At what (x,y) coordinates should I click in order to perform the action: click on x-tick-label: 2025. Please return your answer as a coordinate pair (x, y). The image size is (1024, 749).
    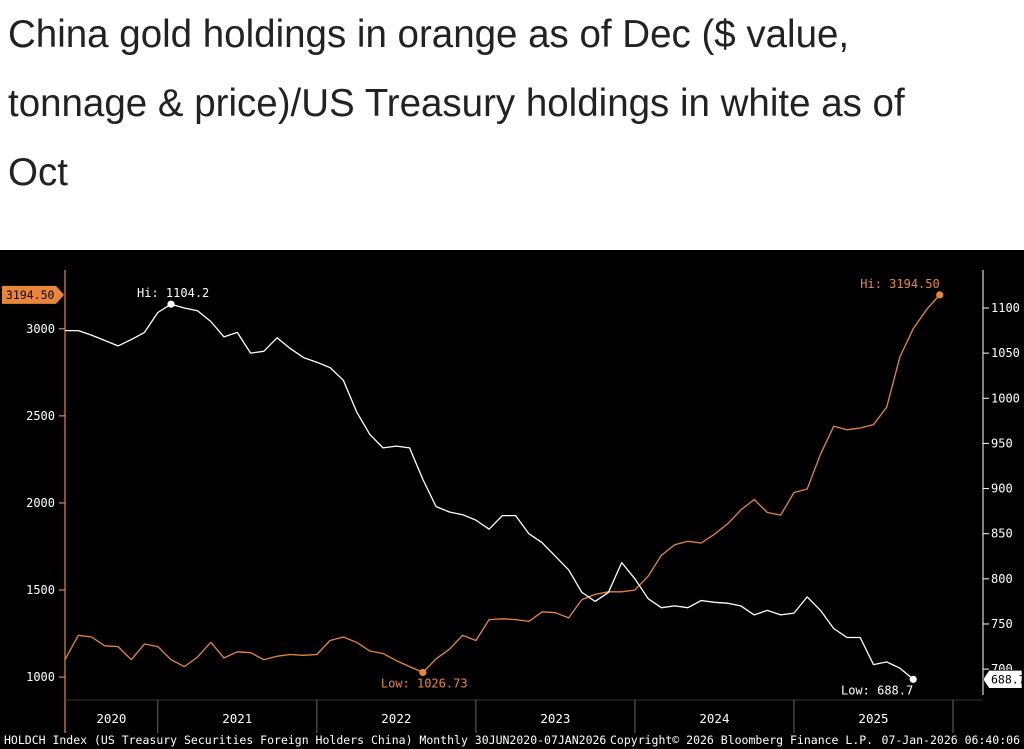
    Looking at the image, I should click on (873, 718).